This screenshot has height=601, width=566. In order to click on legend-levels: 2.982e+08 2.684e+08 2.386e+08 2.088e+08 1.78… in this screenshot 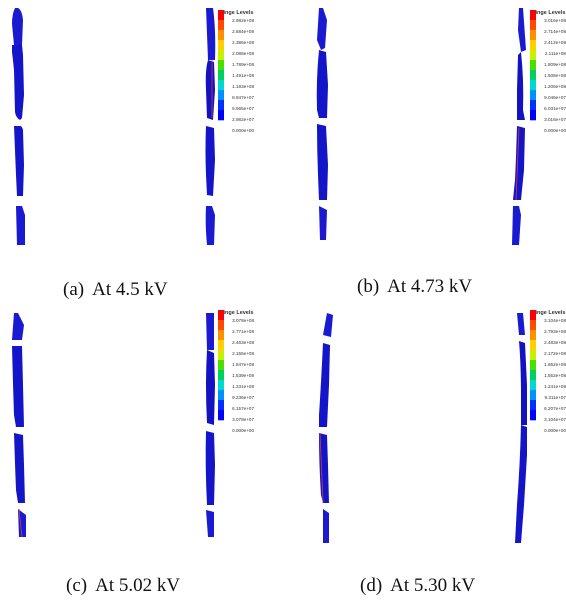, I will do `click(236, 75)`.